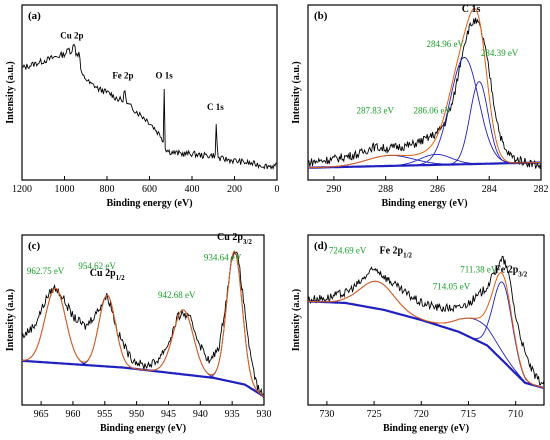  Describe the element at coordinates (165, 76) in the screenshot. I see `annotation-label: O 1s` at that location.